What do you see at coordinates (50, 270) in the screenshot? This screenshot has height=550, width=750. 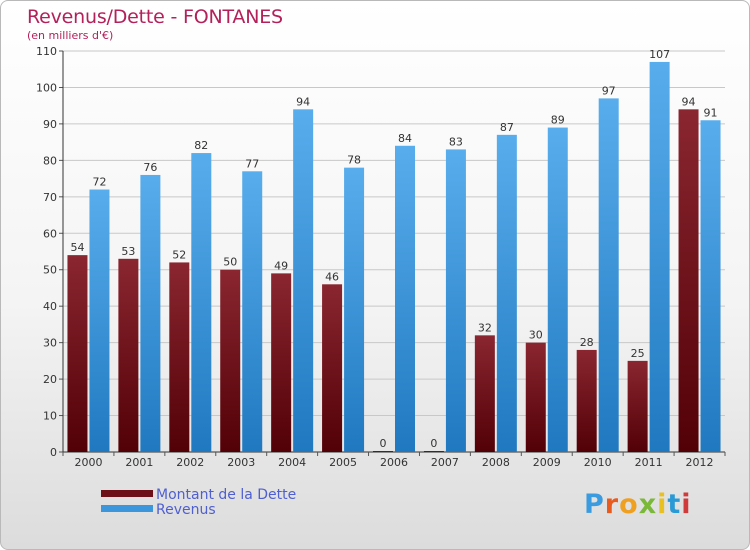 I see `y-tick-label: 50` at bounding box center [50, 270].